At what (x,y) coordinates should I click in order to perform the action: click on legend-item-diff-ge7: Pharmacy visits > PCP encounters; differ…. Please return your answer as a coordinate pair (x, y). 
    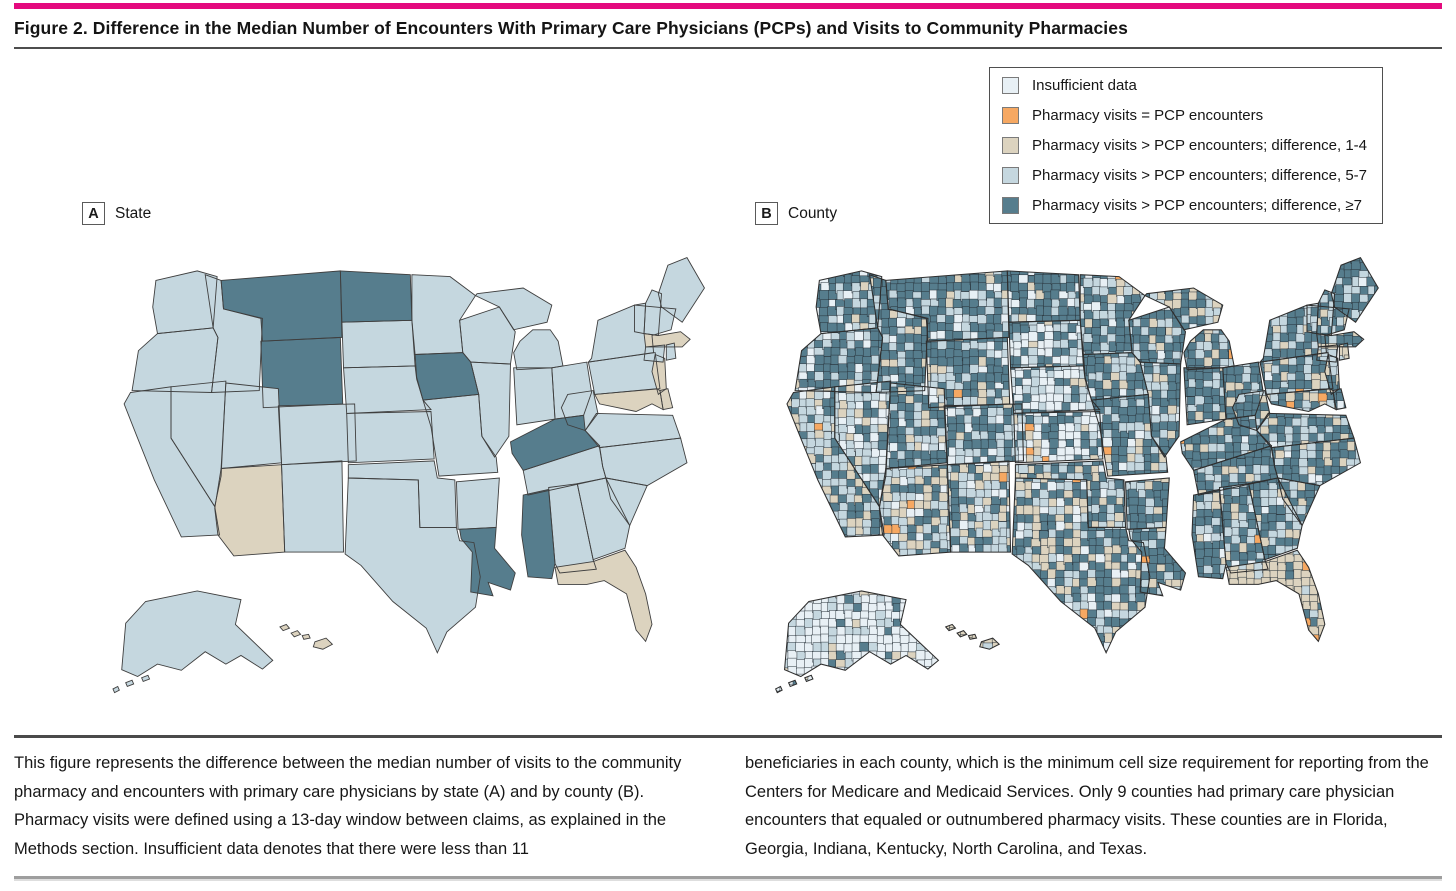
    Looking at the image, I should click on (1186, 205).